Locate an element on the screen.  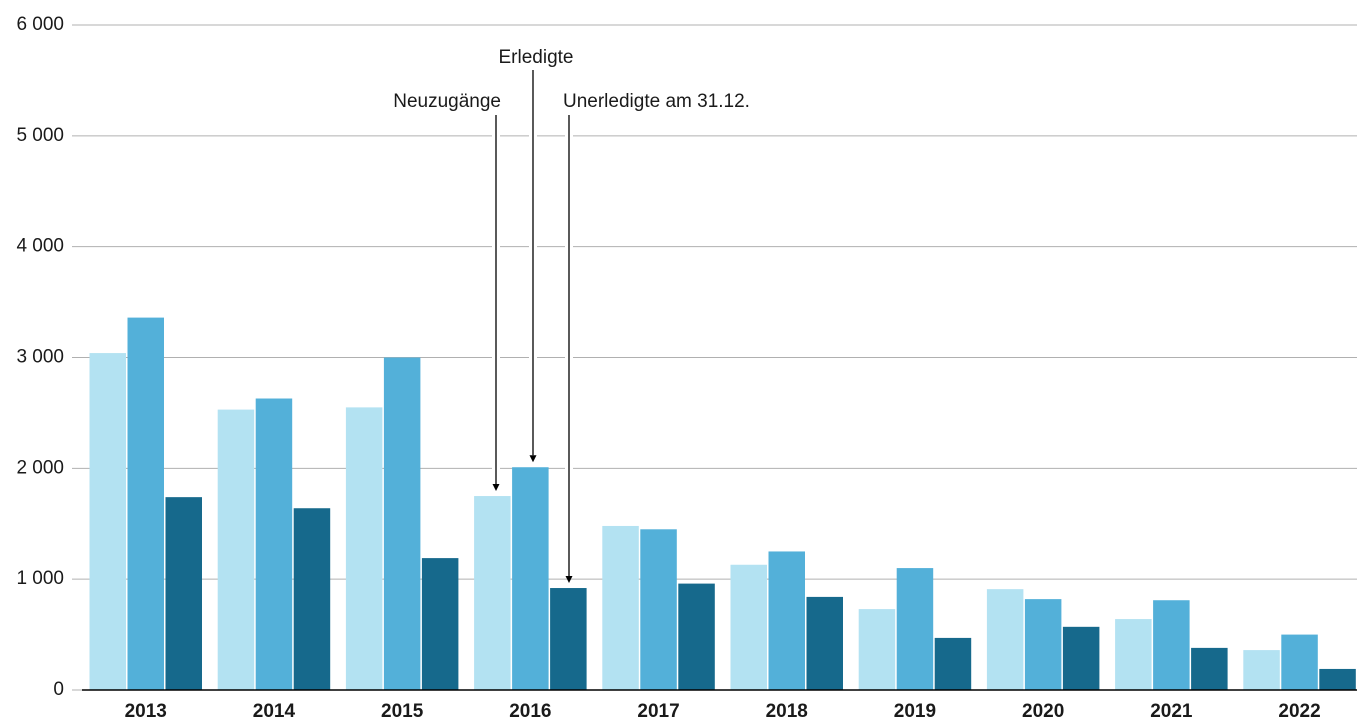
x-tick-label: 2017 is located at coordinates (658, 711).